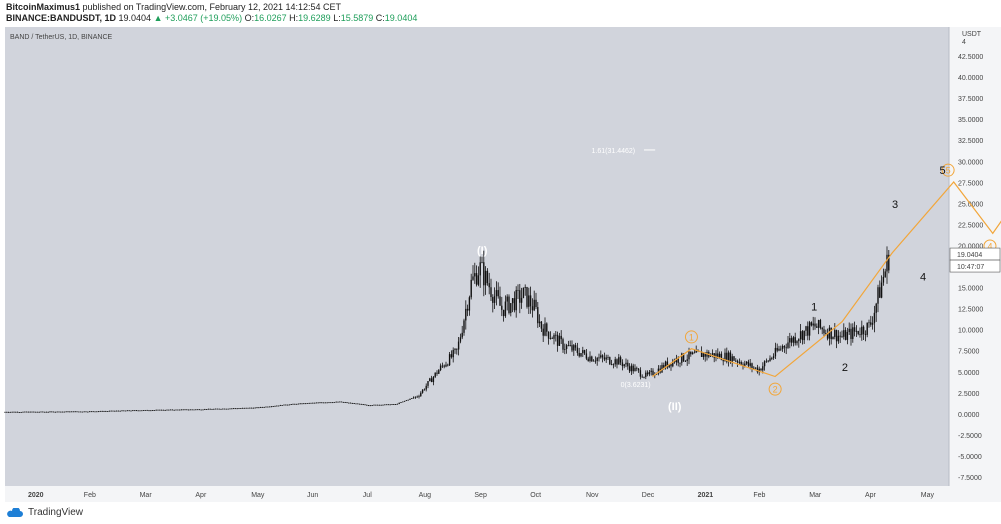 Image resolution: width=1001 pixels, height=524 pixels. Describe the element at coordinates (503, 494) in the screenshot. I see `time-axis` at that location.